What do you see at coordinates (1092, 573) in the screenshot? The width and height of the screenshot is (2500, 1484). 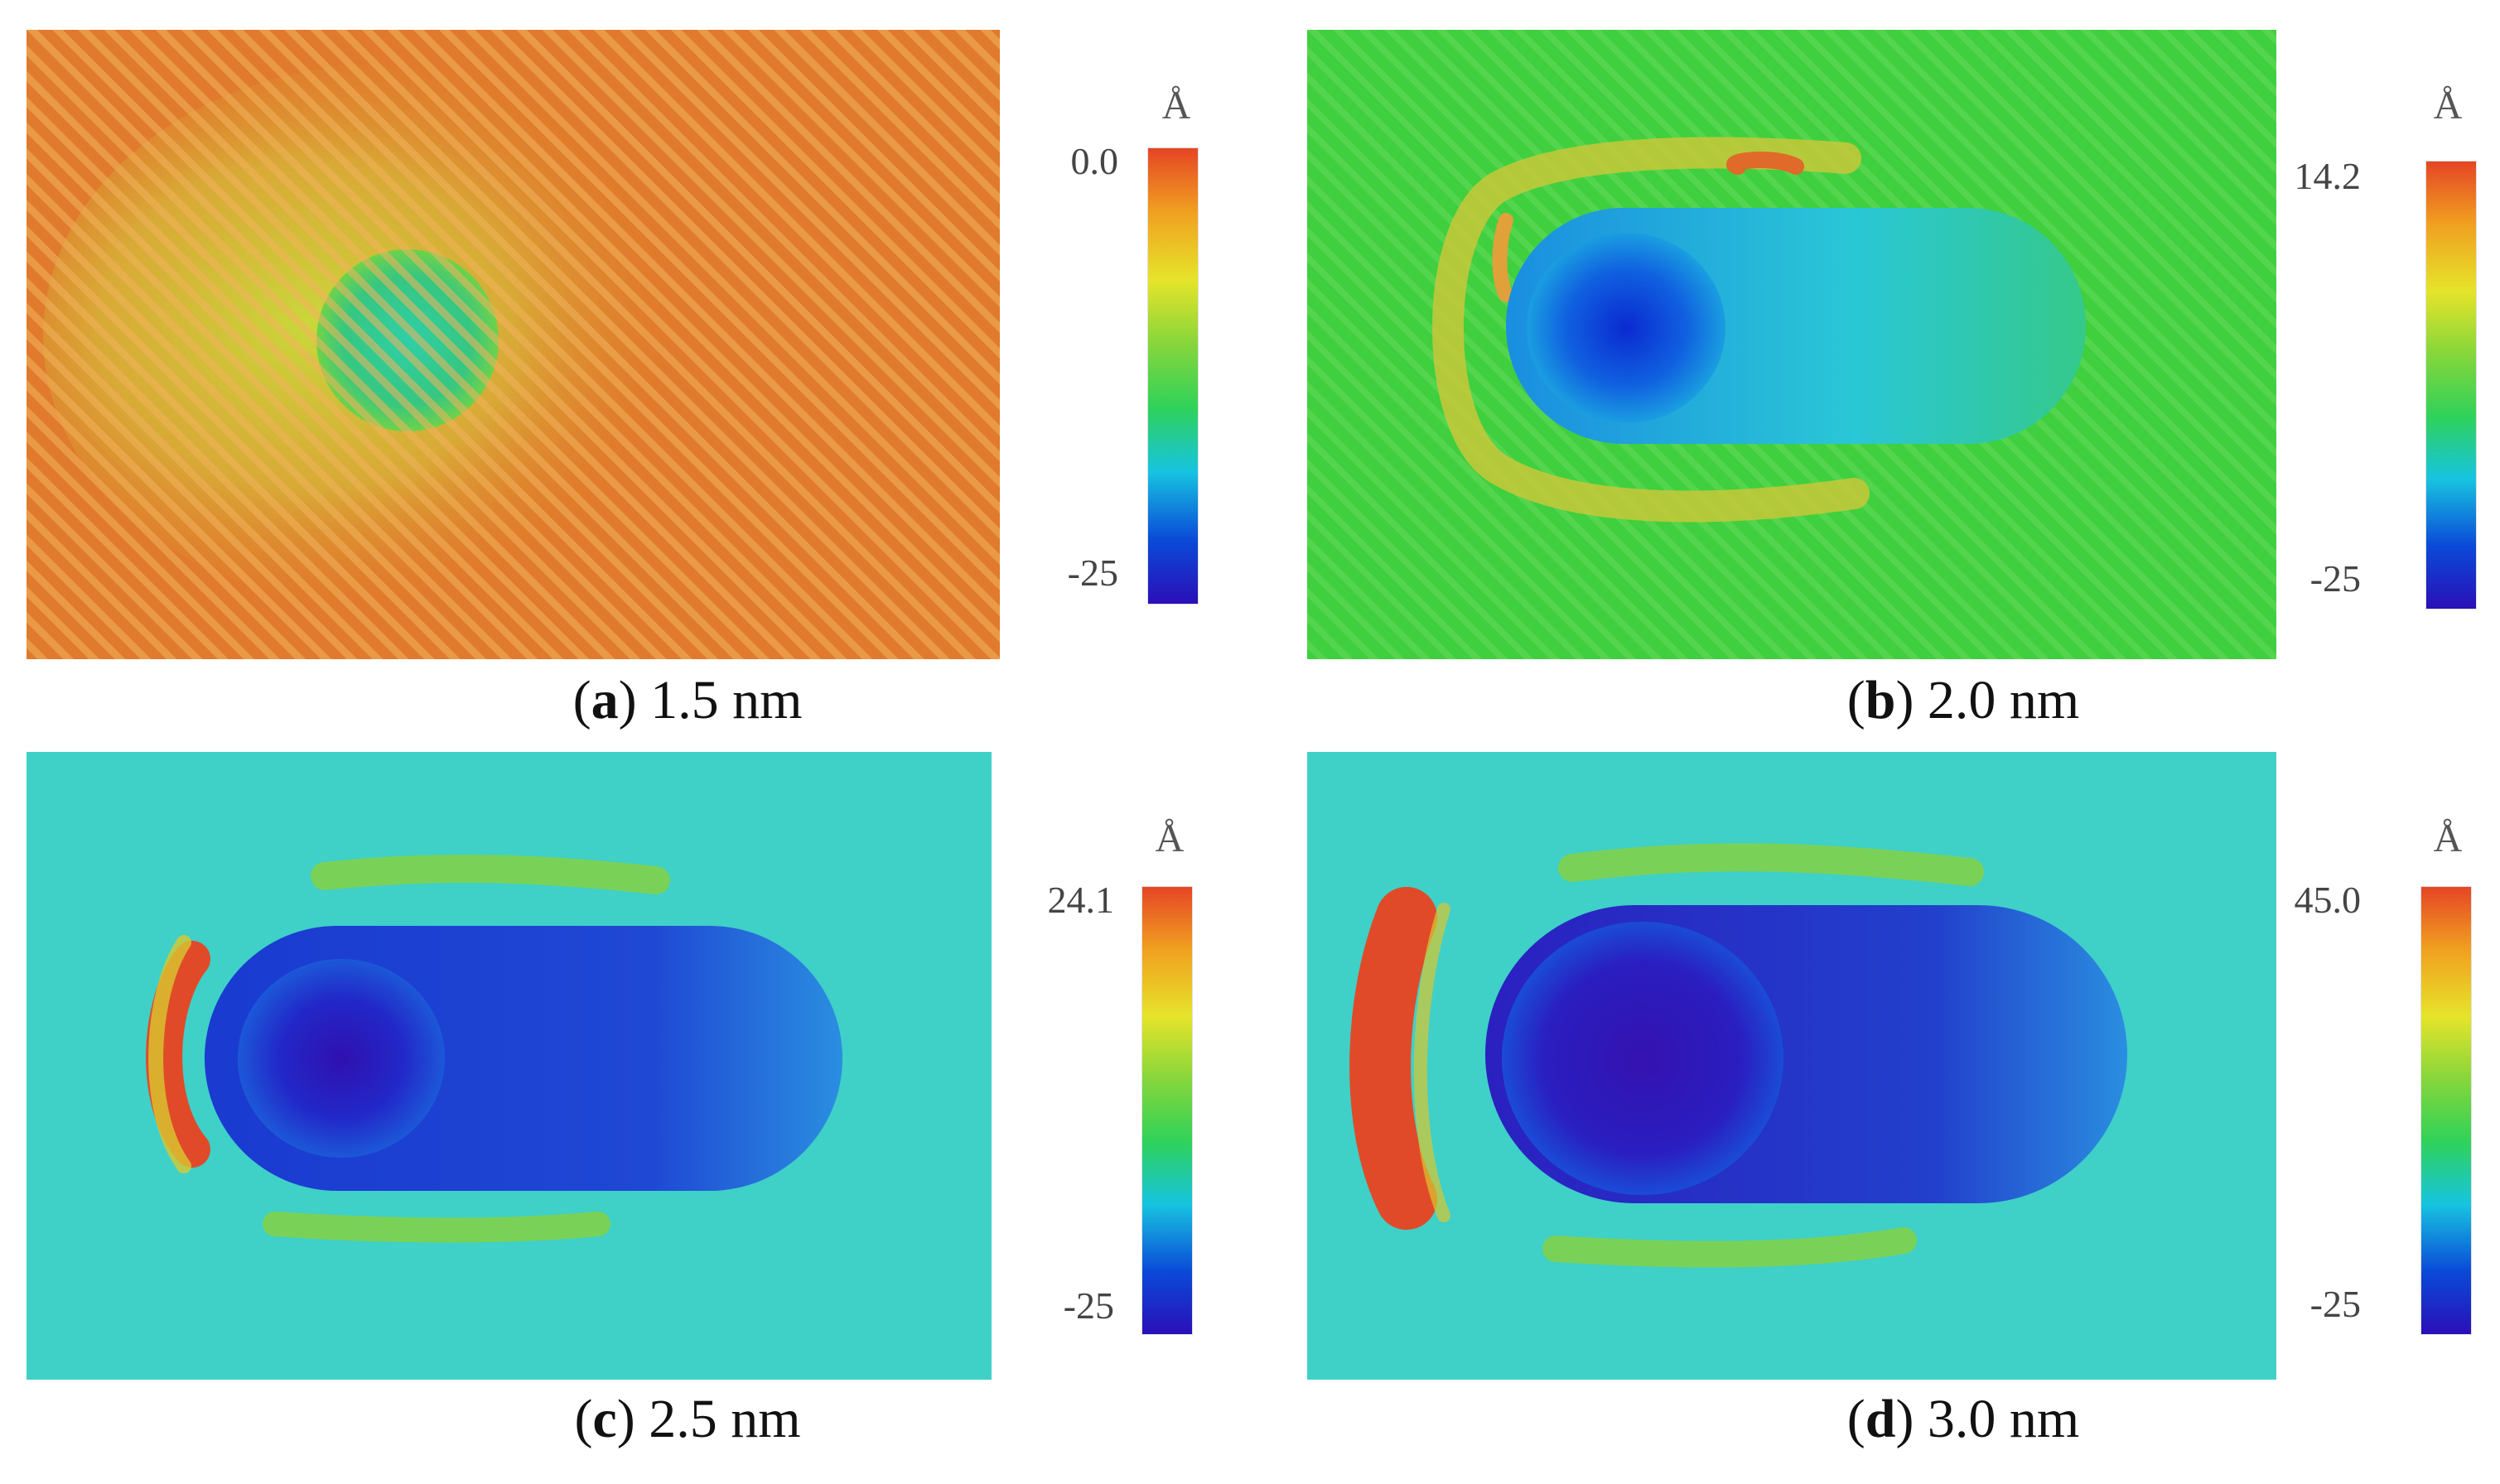 I see `colorbar-min-label-a: -25` at bounding box center [1092, 573].